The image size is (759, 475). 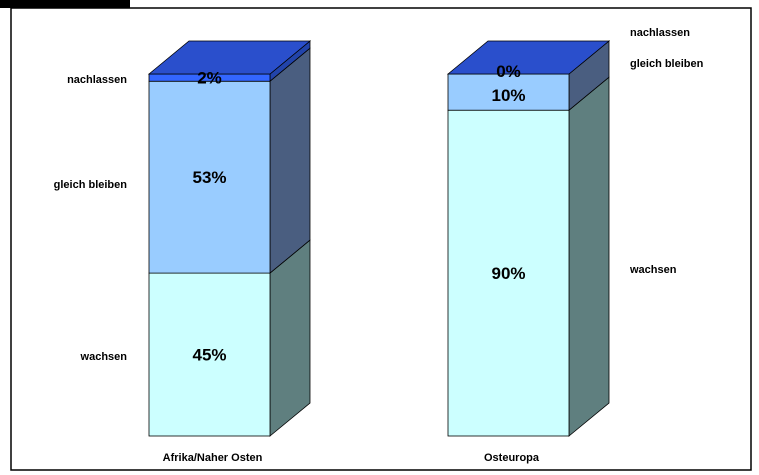 I want to click on value-label-afrika-gleich-bleiben: 53%, so click(x=209, y=177).